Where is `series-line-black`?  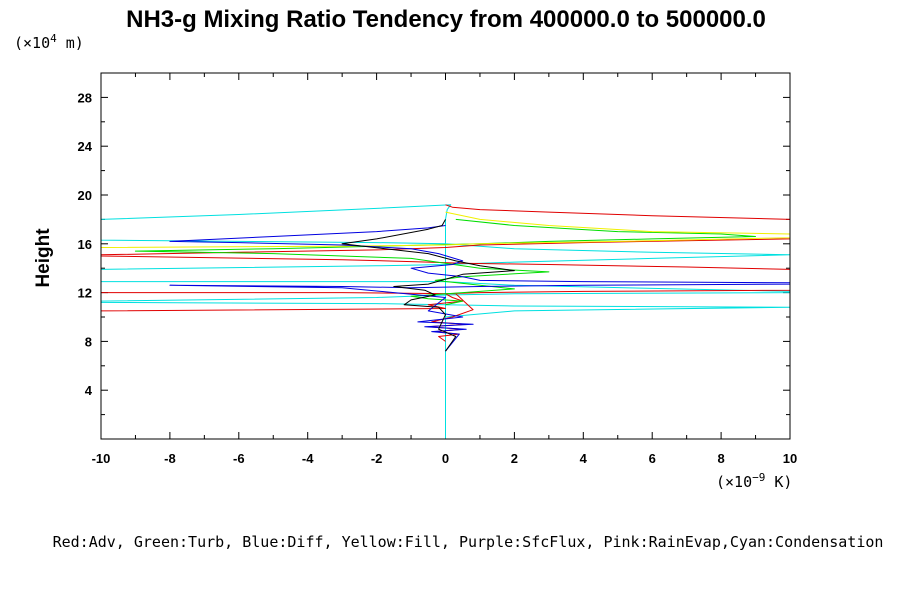 series-line-black is located at coordinates (428, 285).